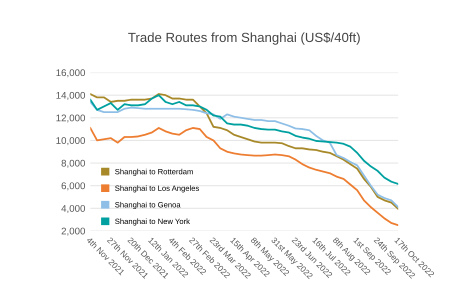 The width and height of the screenshot is (463, 296). I want to click on chart-title: Trade Routes from Shanghai (US$/40ft), so click(244, 38).